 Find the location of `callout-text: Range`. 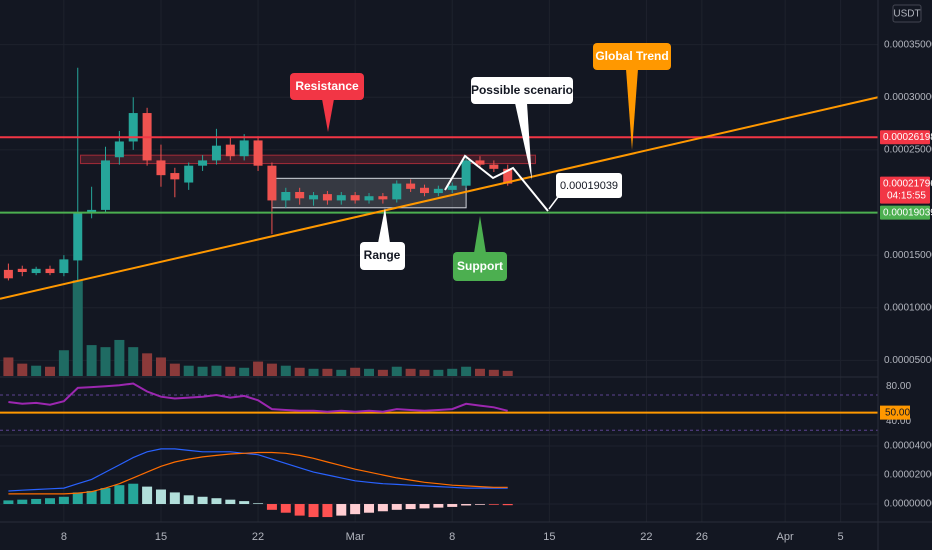

callout-text: Range is located at coordinates (382, 255).